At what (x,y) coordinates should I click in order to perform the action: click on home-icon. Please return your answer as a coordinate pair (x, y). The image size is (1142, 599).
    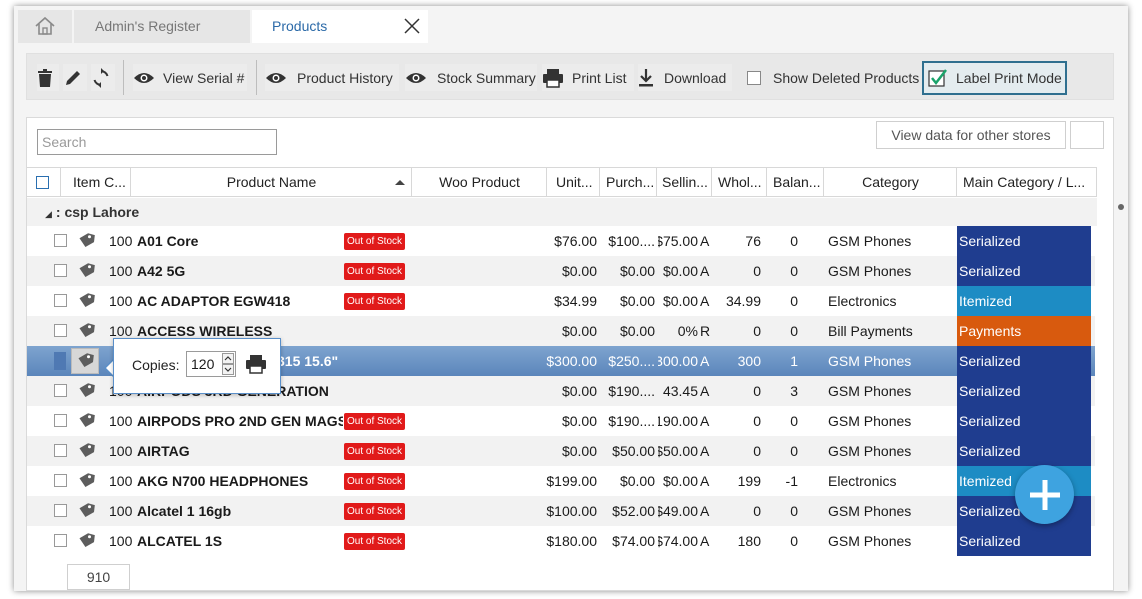
    Looking at the image, I should click on (45, 26).